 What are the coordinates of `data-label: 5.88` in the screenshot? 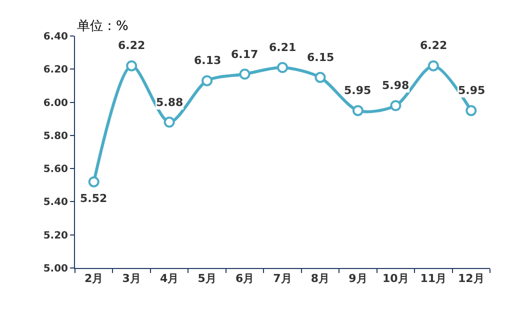 It's located at (170, 102).